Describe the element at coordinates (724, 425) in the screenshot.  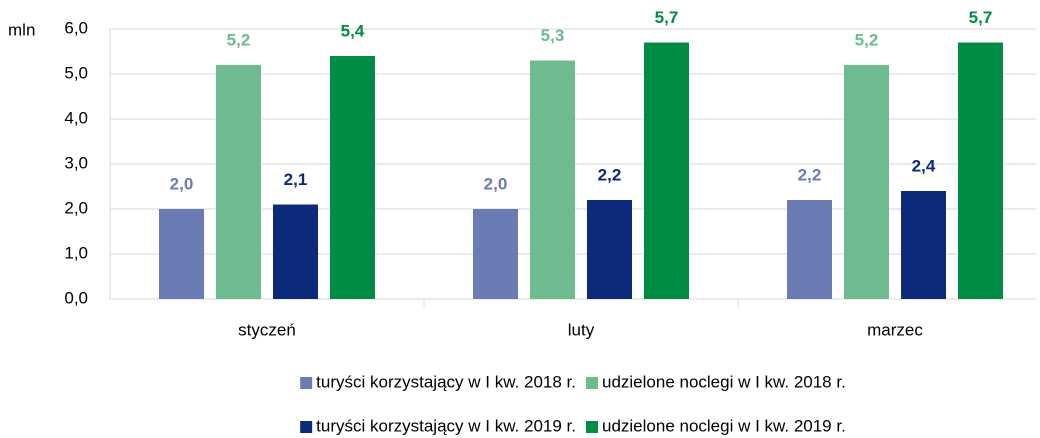
I see `legend-label: udzielone noclegi w I kw. 2019 r.` at that location.